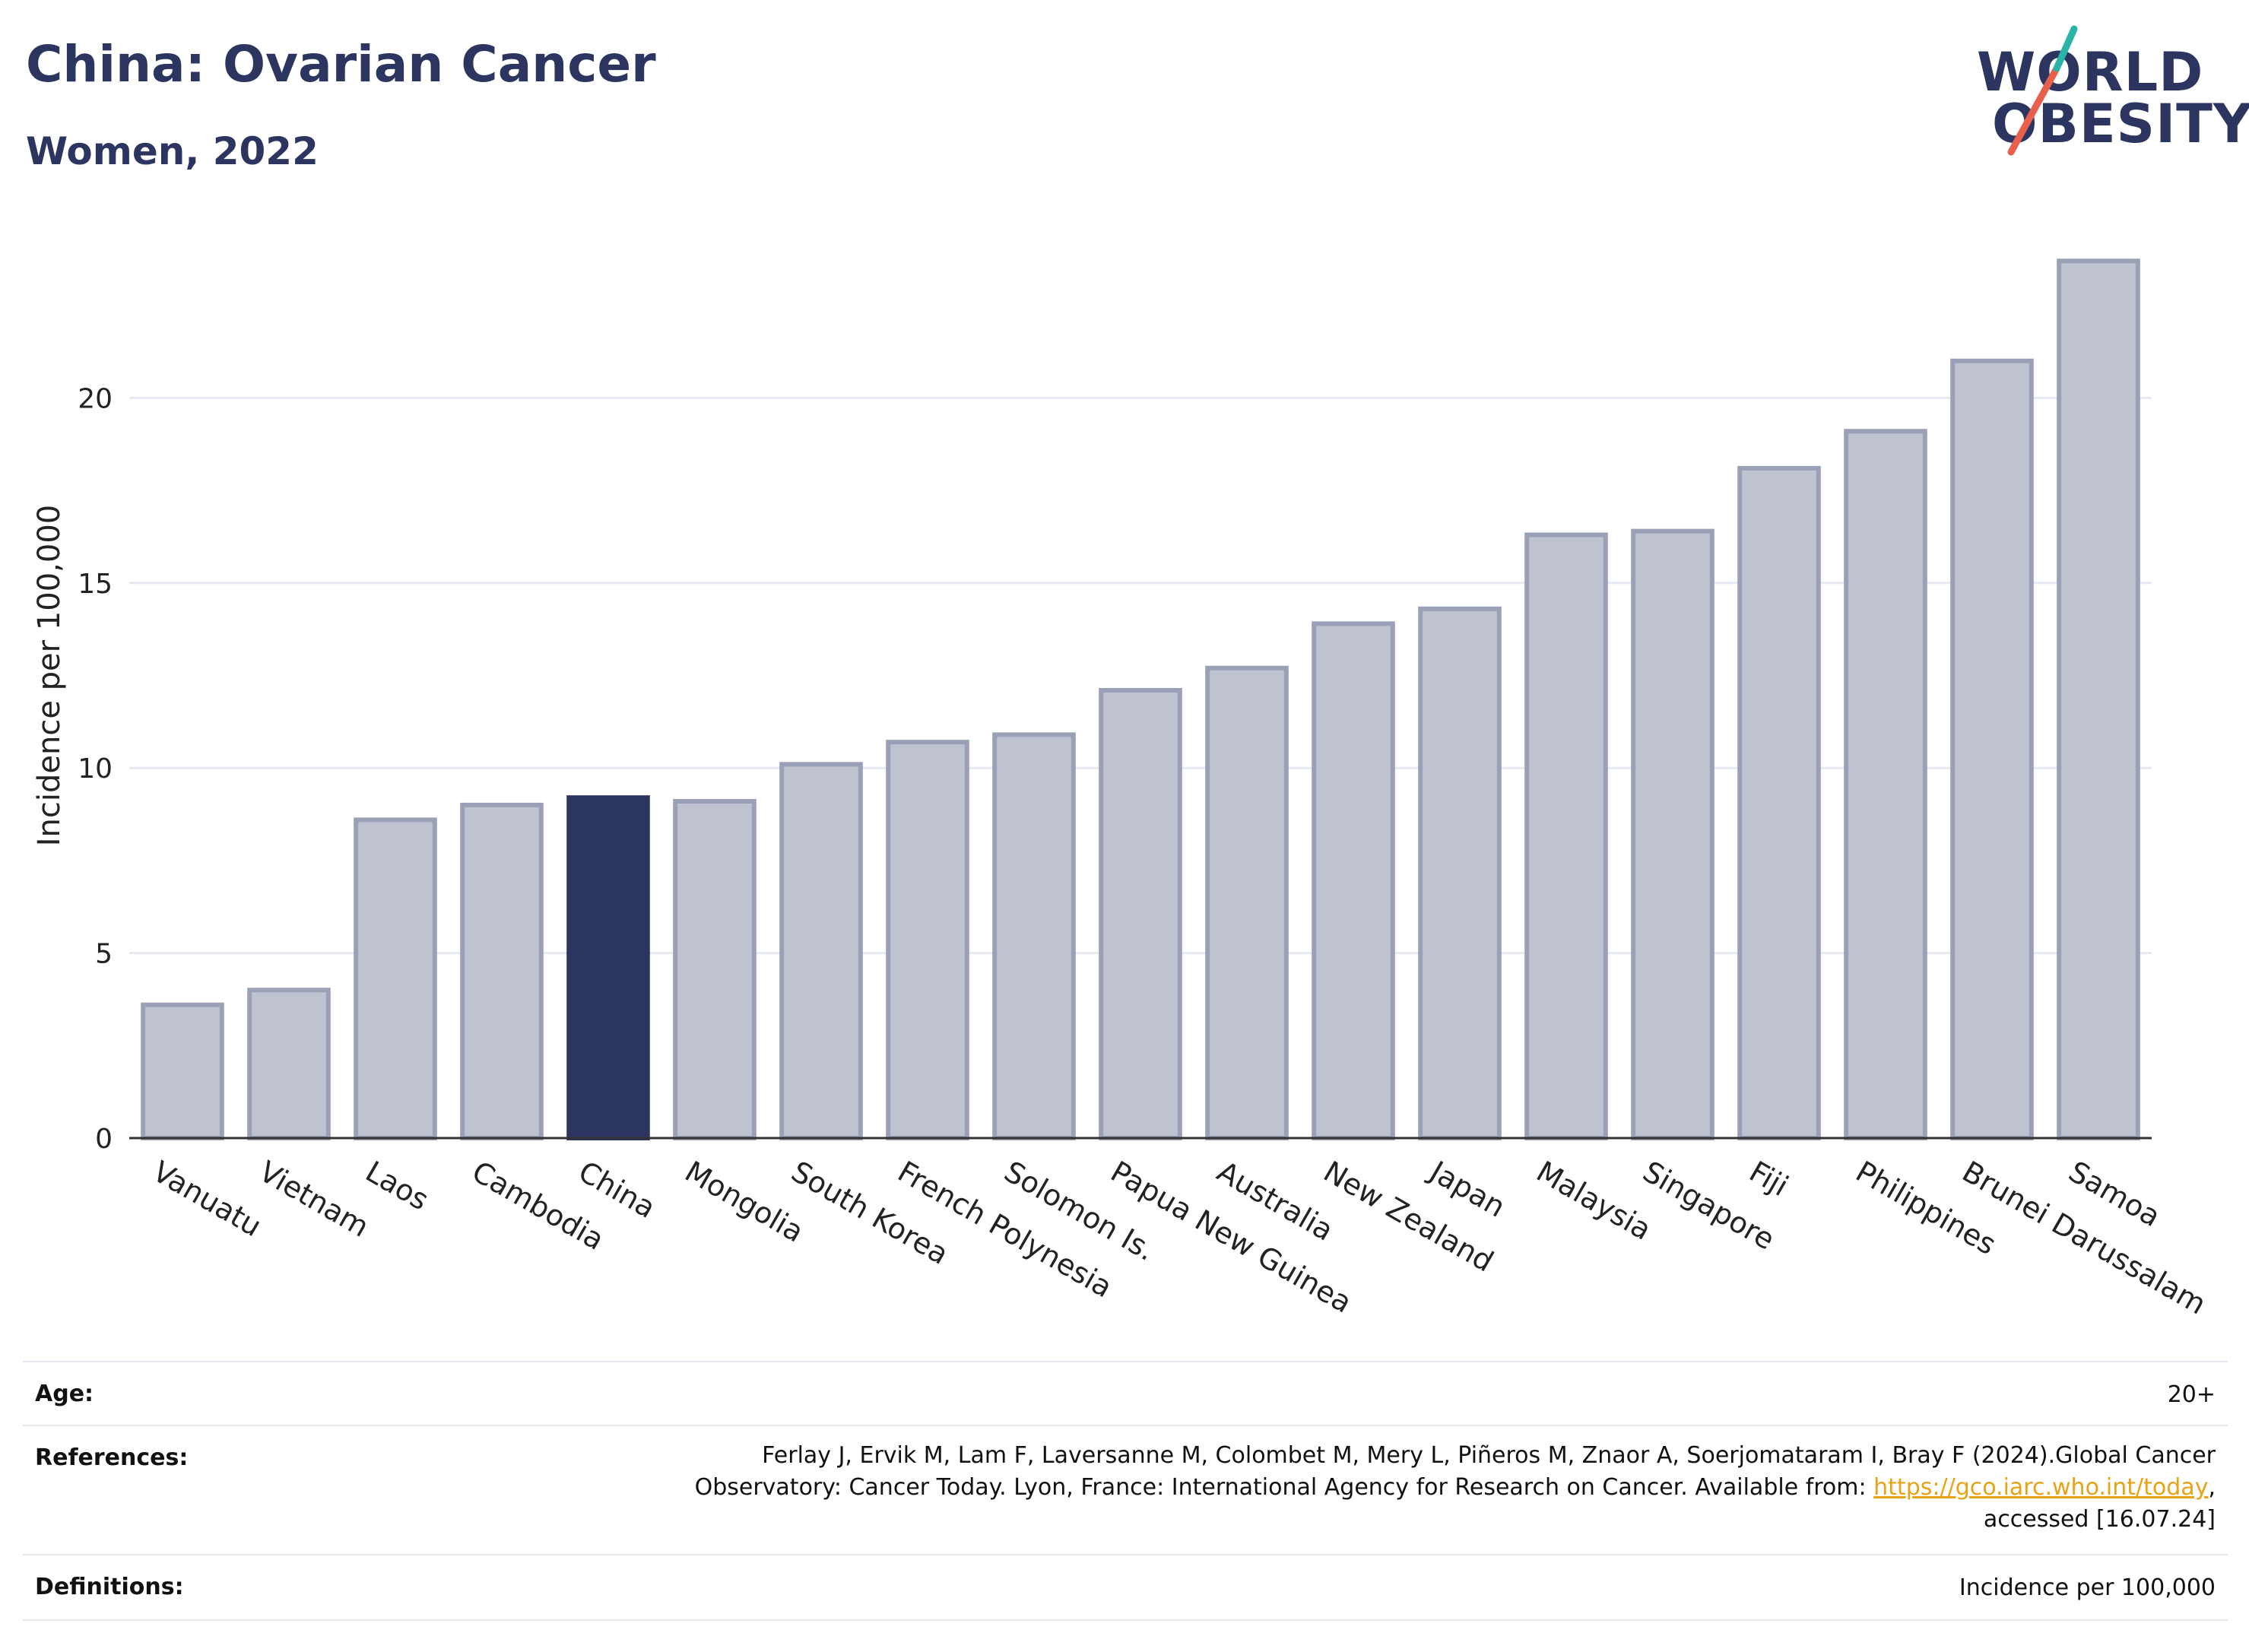  What do you see at coordinates (95, 769) in the screenshot?
I see `y-tick-label: 10` at bounding box center [95, 769].